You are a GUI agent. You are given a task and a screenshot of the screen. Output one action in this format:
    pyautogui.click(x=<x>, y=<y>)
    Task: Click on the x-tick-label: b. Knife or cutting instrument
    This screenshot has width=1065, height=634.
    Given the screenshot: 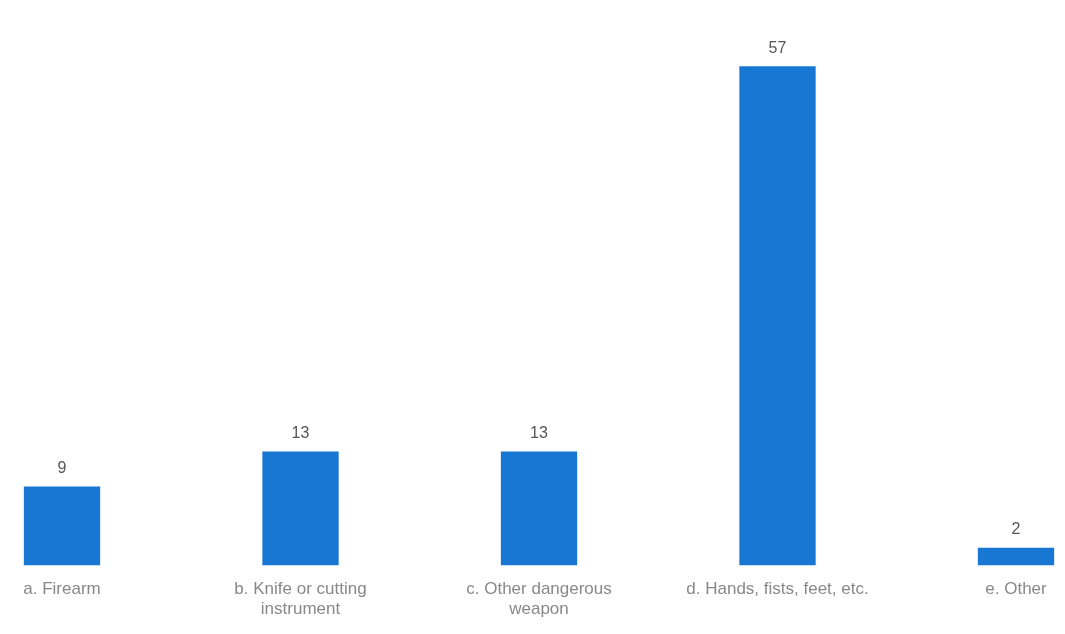 What is the action you would take?
    pyautogui.click(x=300, y=599)
    